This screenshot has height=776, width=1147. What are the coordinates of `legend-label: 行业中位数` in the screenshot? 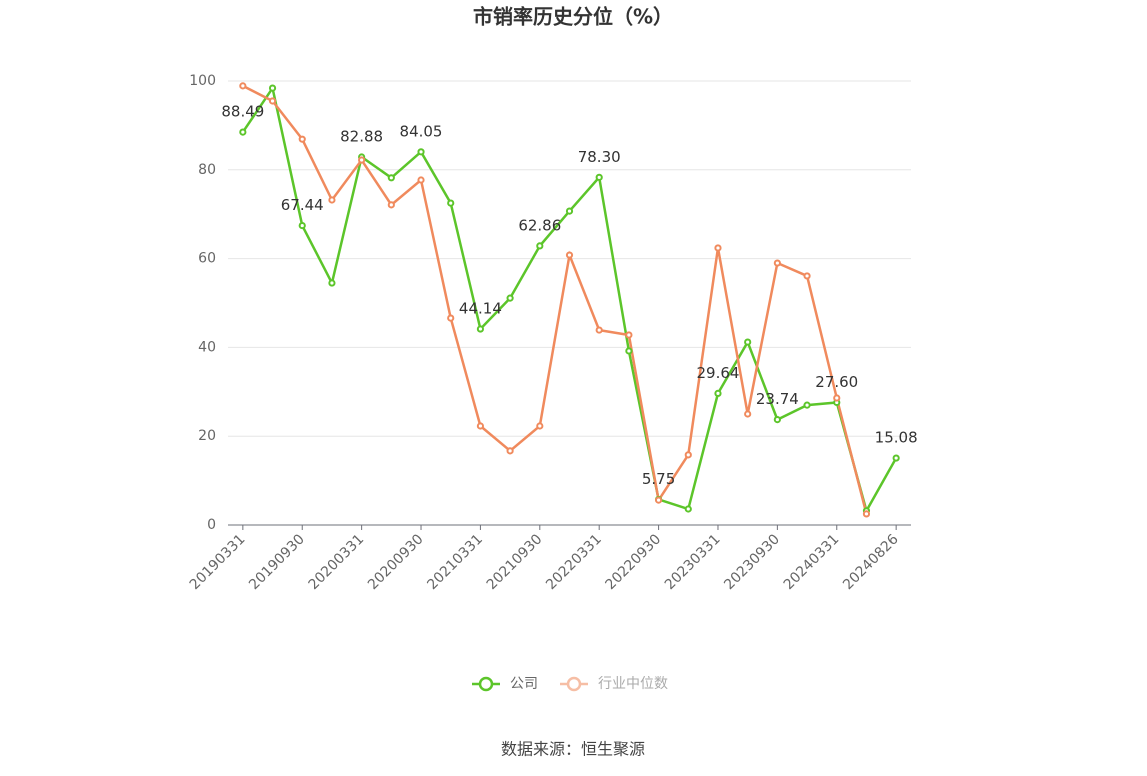 It's located at (633, 684).